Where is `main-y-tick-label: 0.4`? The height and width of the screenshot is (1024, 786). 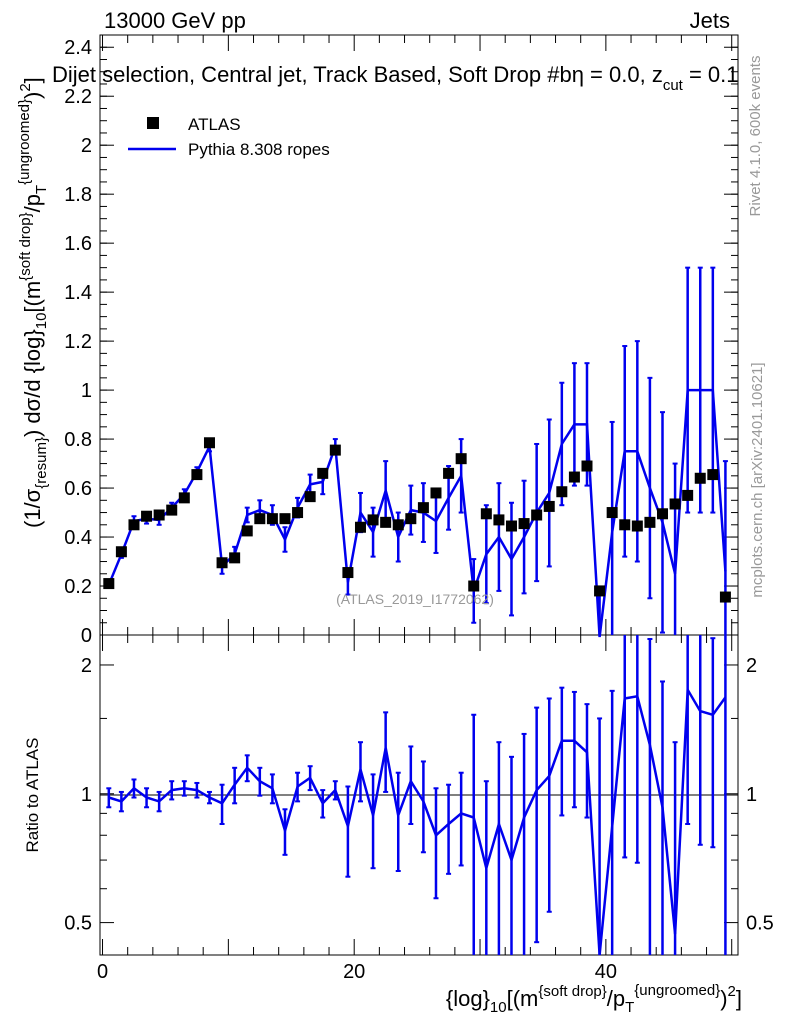 main-y-tick-label: 0.4 is located at coordinates (78, 538).